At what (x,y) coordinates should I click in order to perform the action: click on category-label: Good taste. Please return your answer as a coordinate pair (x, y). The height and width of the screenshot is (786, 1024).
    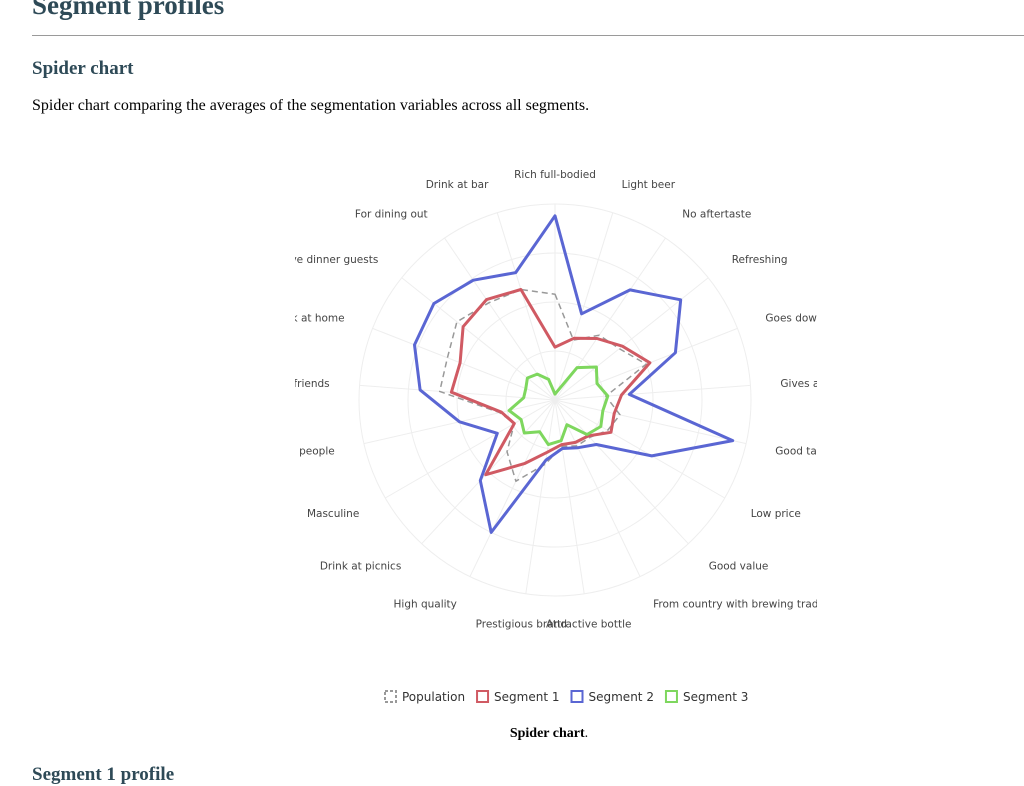
    Looking at the image, I should click on (802, 451).